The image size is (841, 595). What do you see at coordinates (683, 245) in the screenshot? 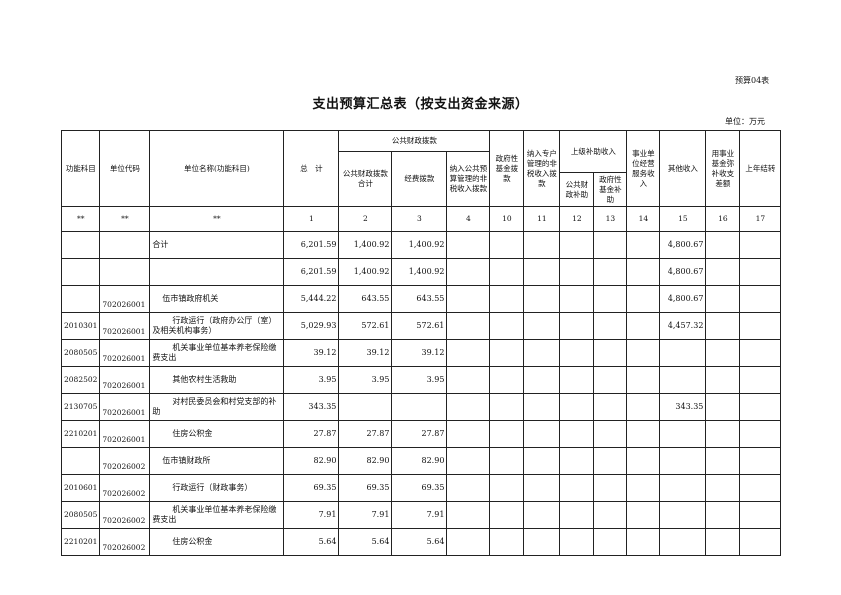
I see `amount-cell: 4,800.67` at bounding box center [683, 245].